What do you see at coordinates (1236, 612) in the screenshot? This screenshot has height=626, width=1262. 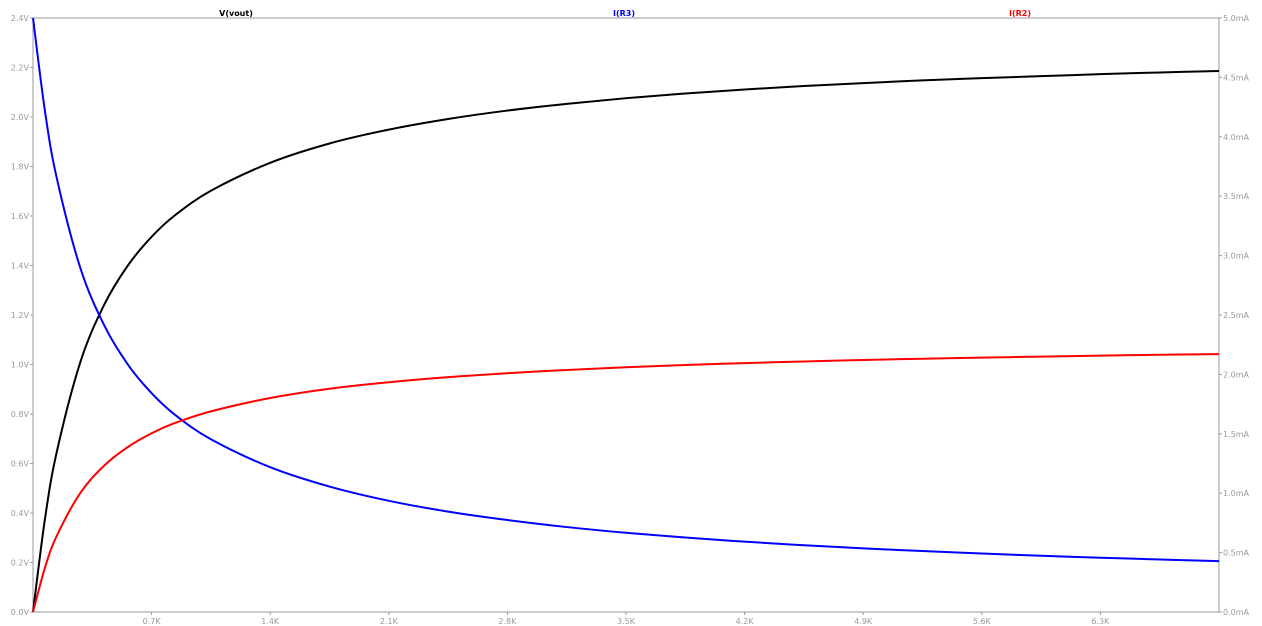 I see `y-right-tick-label: 0.0mA` at bounding box center [1236, 612].